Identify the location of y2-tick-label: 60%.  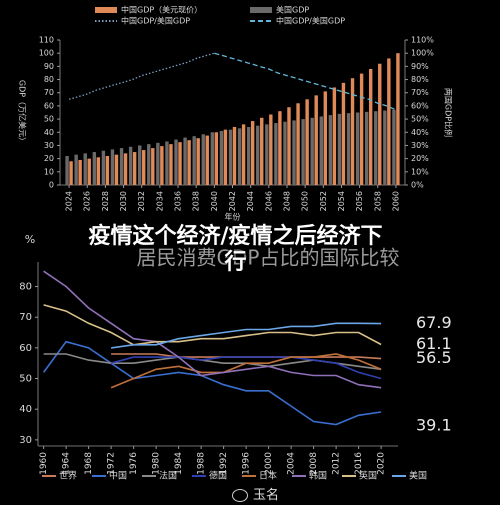
(420, 105).